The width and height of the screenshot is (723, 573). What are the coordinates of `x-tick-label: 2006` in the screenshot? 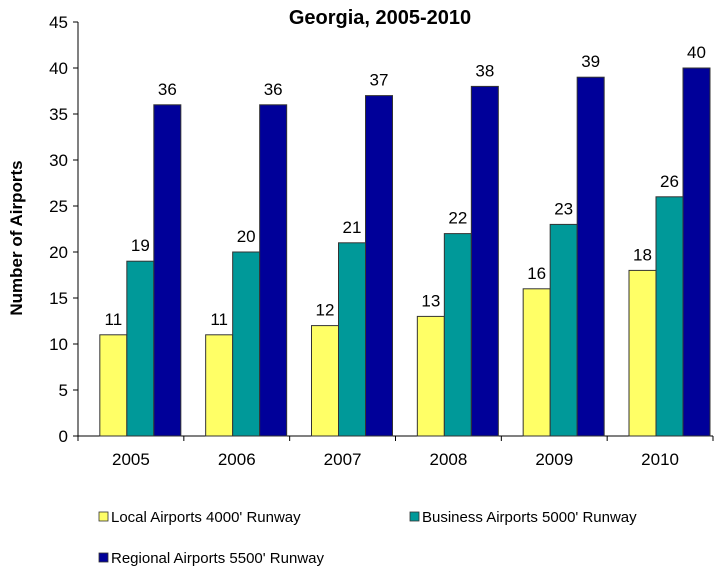 It's located at (237, 459).